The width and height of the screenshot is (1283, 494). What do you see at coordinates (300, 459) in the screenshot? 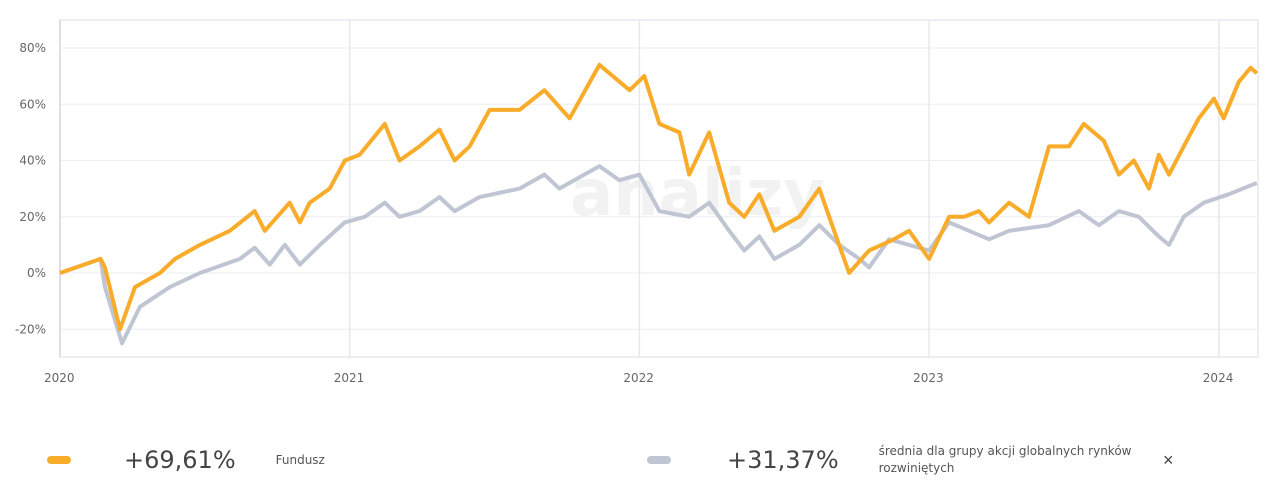
I see `fund-label: Fundusz` at bounding box center [300, 459].